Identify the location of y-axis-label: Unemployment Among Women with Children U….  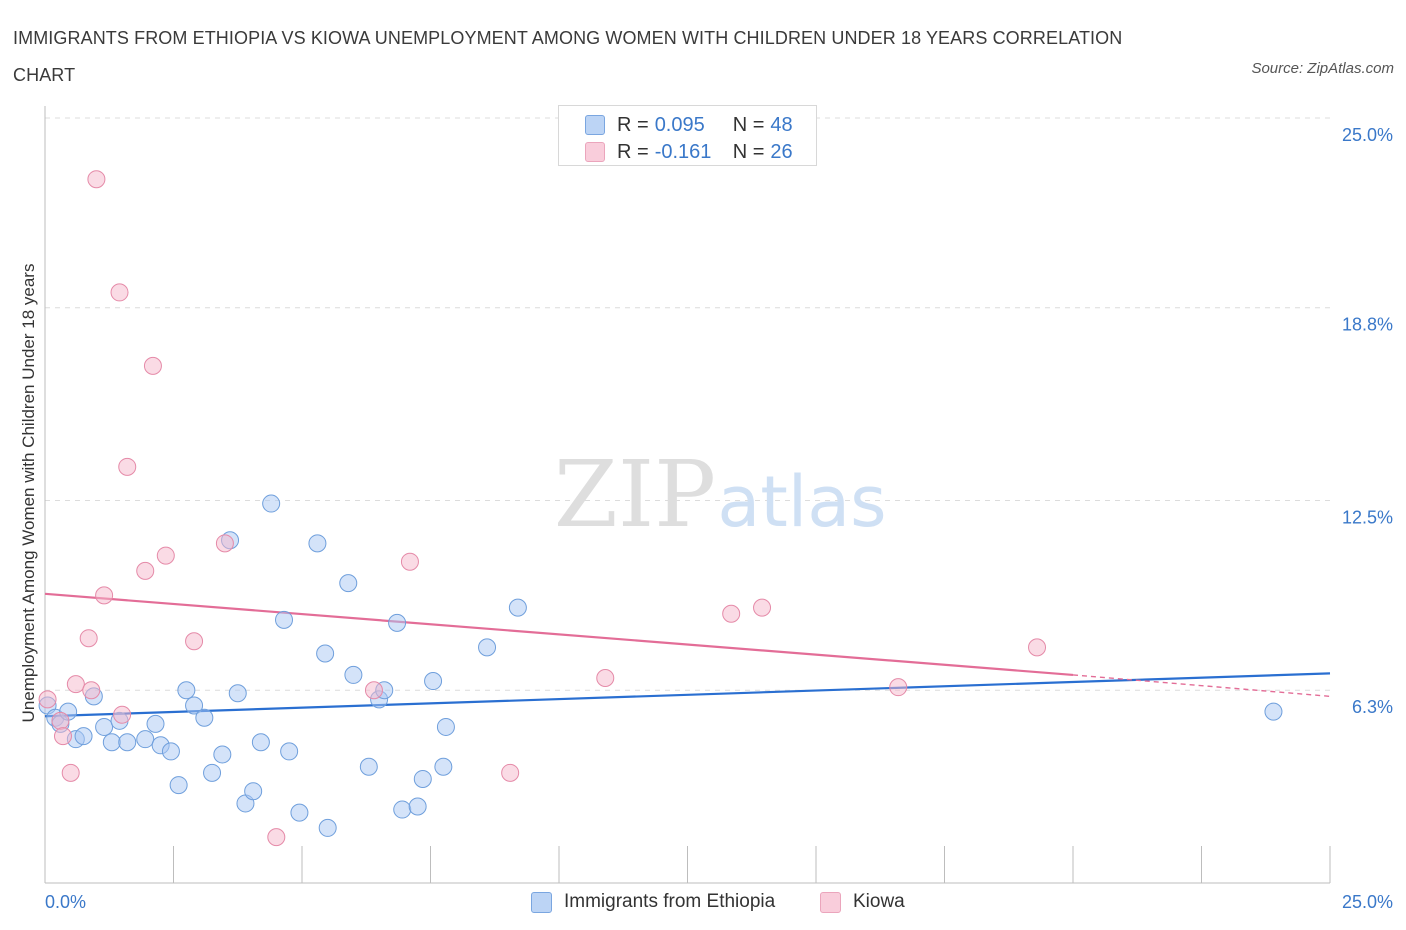
(28, 493).